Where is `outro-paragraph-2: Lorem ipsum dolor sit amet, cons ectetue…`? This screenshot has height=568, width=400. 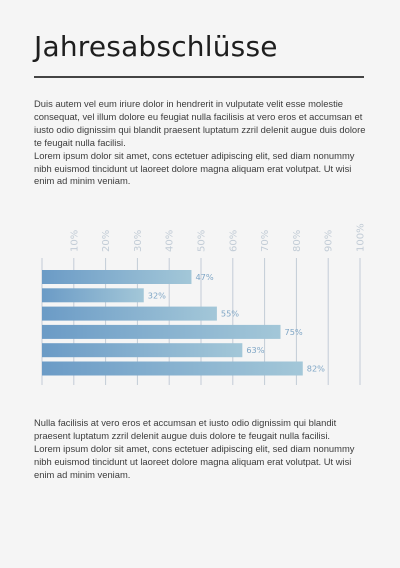
outro-paragraph-2: Lorem ipsum dolor sit amet, cons ectetue… is located at coordinates (194, 461).